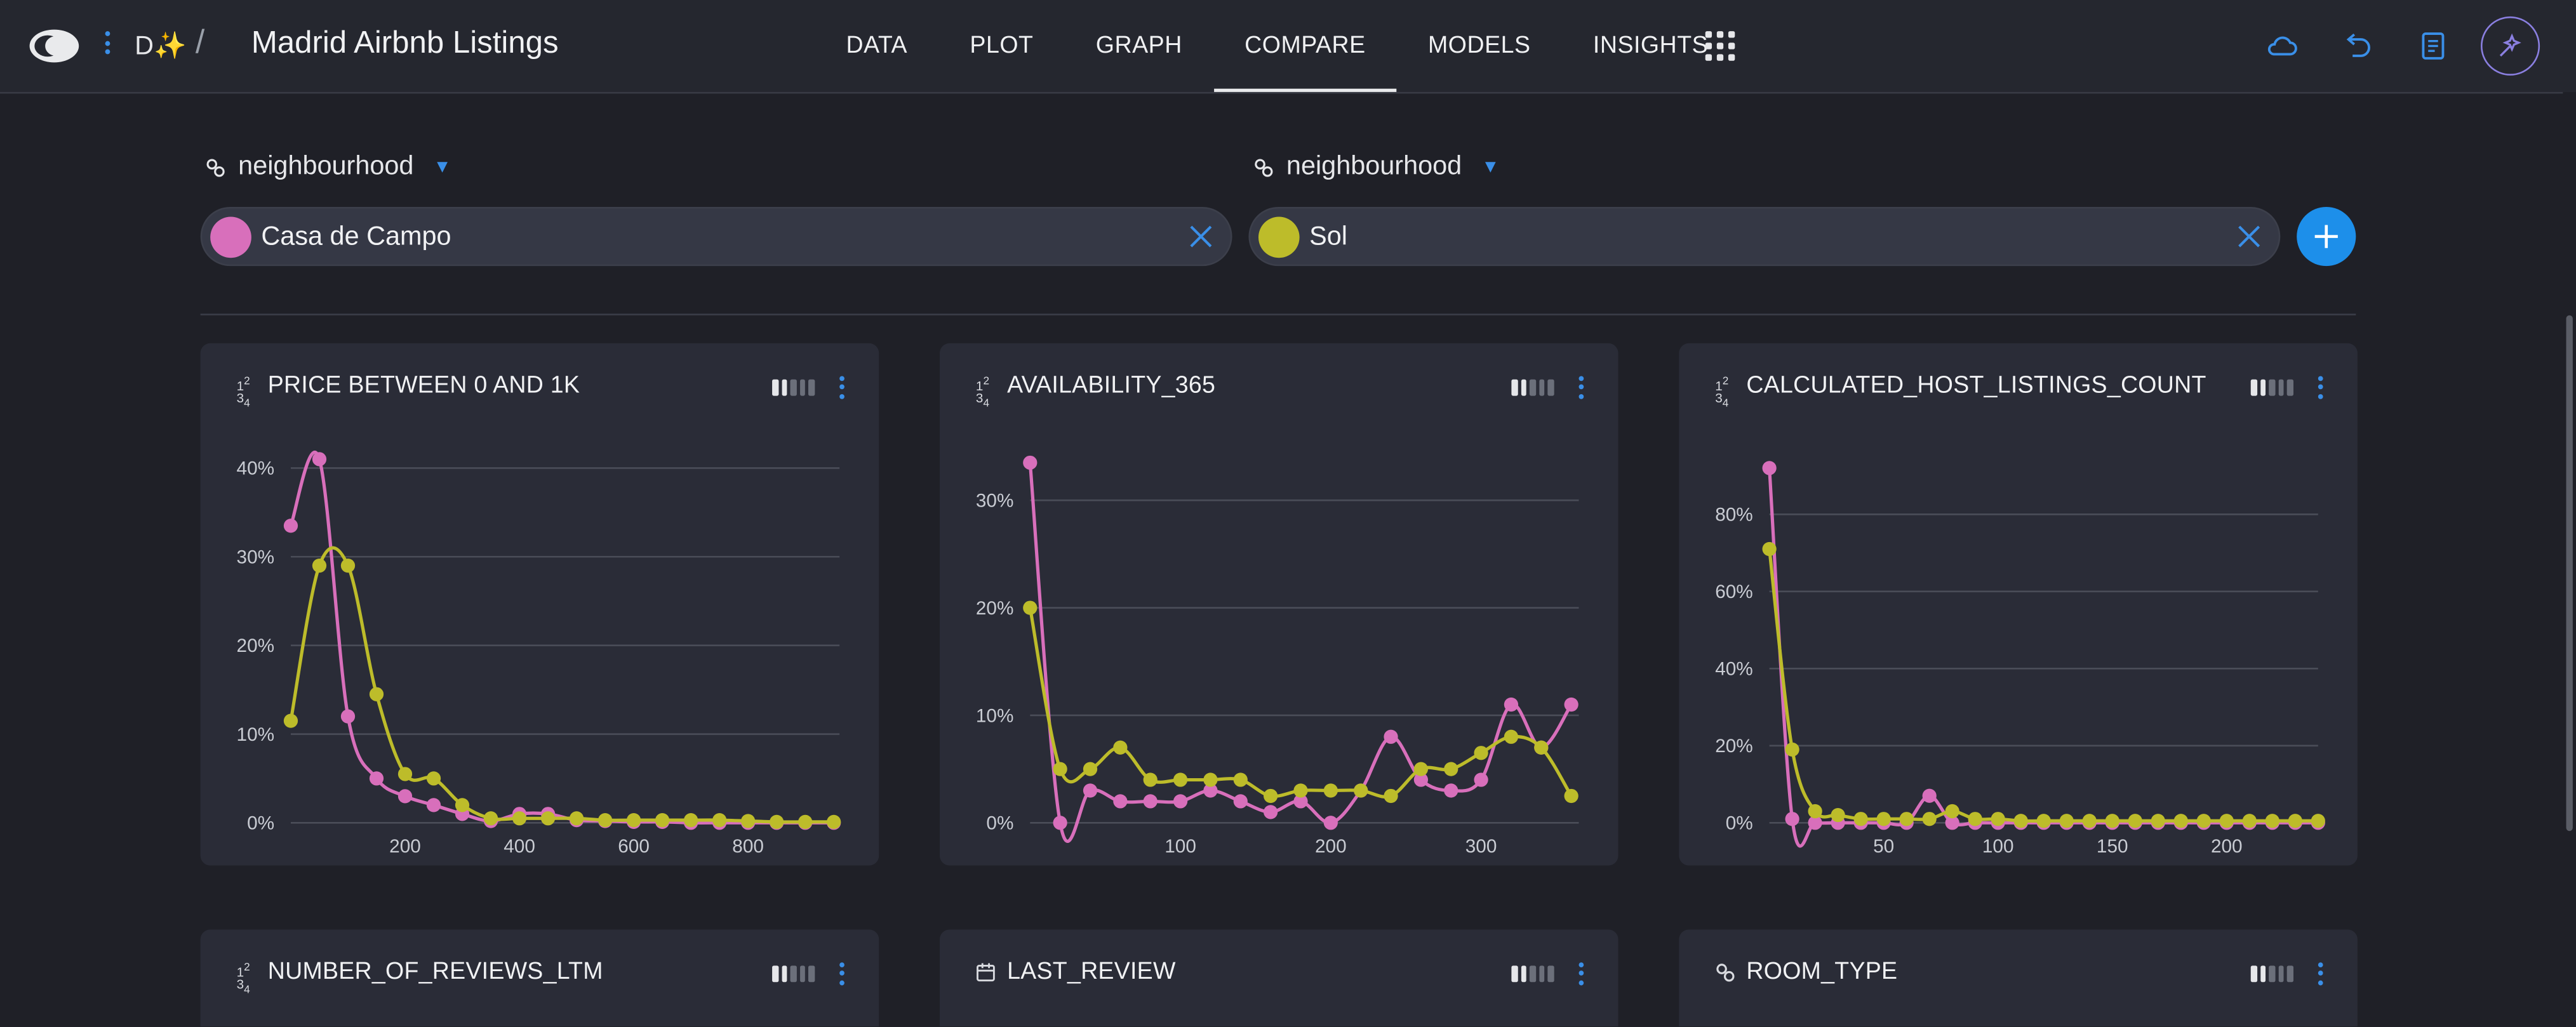  I want to click on card-title: LAST_REVIEW, so click(1091, 973).